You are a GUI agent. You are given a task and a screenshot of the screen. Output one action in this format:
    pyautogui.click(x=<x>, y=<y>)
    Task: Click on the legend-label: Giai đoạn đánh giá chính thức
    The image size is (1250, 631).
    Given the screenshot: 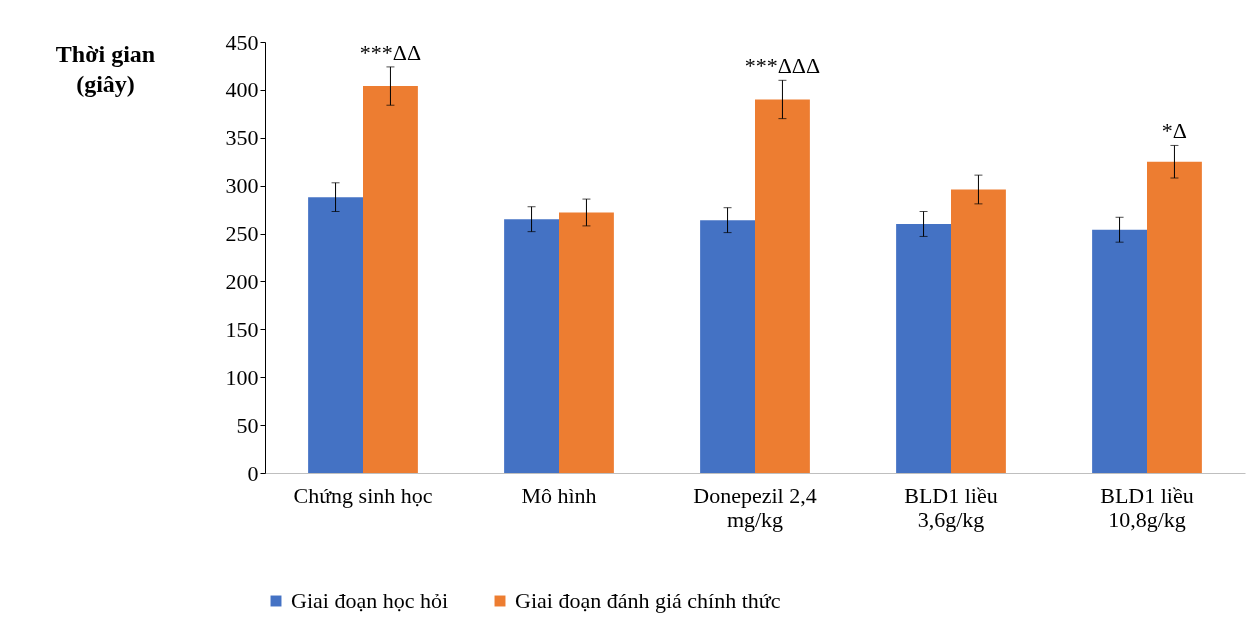 What is the action you would take?
    pyautogui.click(x=648, y=600)
    